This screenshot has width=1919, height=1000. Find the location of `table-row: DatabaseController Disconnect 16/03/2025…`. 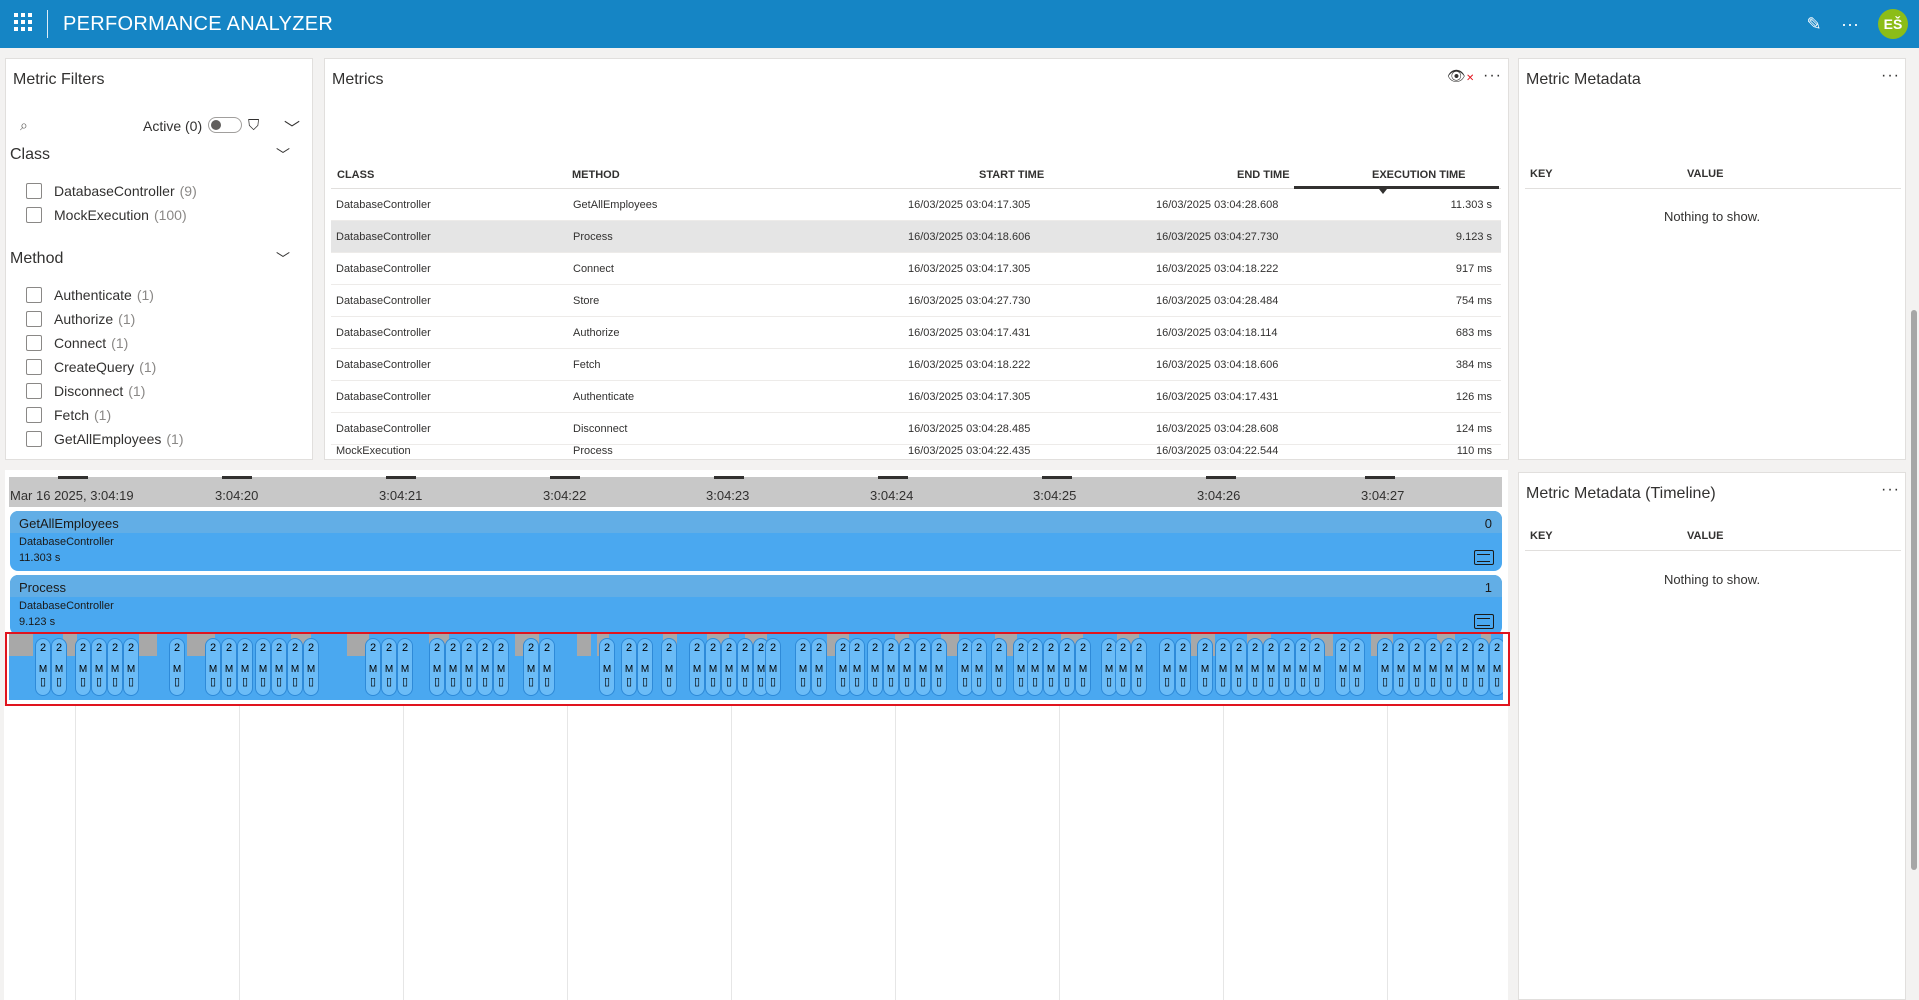

table-row: DatabaseController Disconnect 16/03/2025… is located at coordinates (916, 429).